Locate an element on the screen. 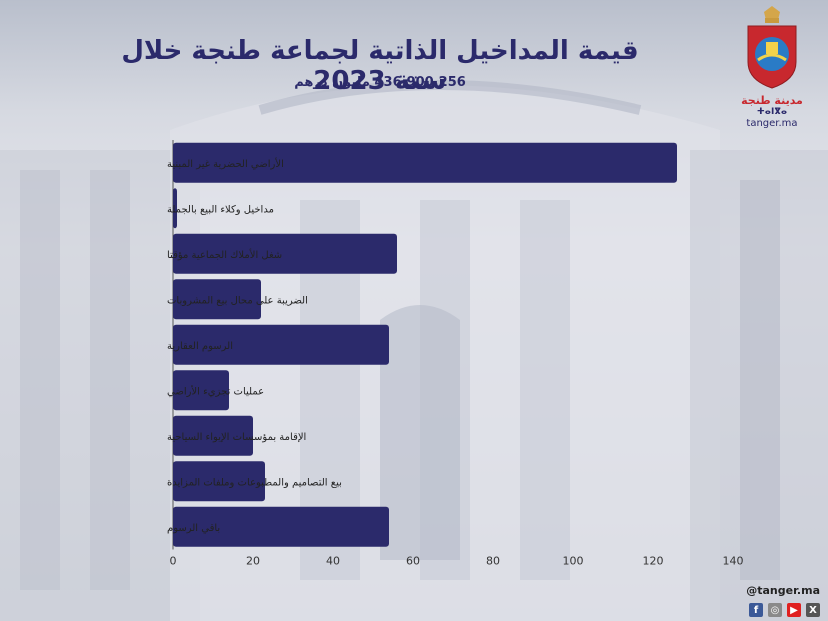  facebook-icon: f is located at coordinates (756, 610).